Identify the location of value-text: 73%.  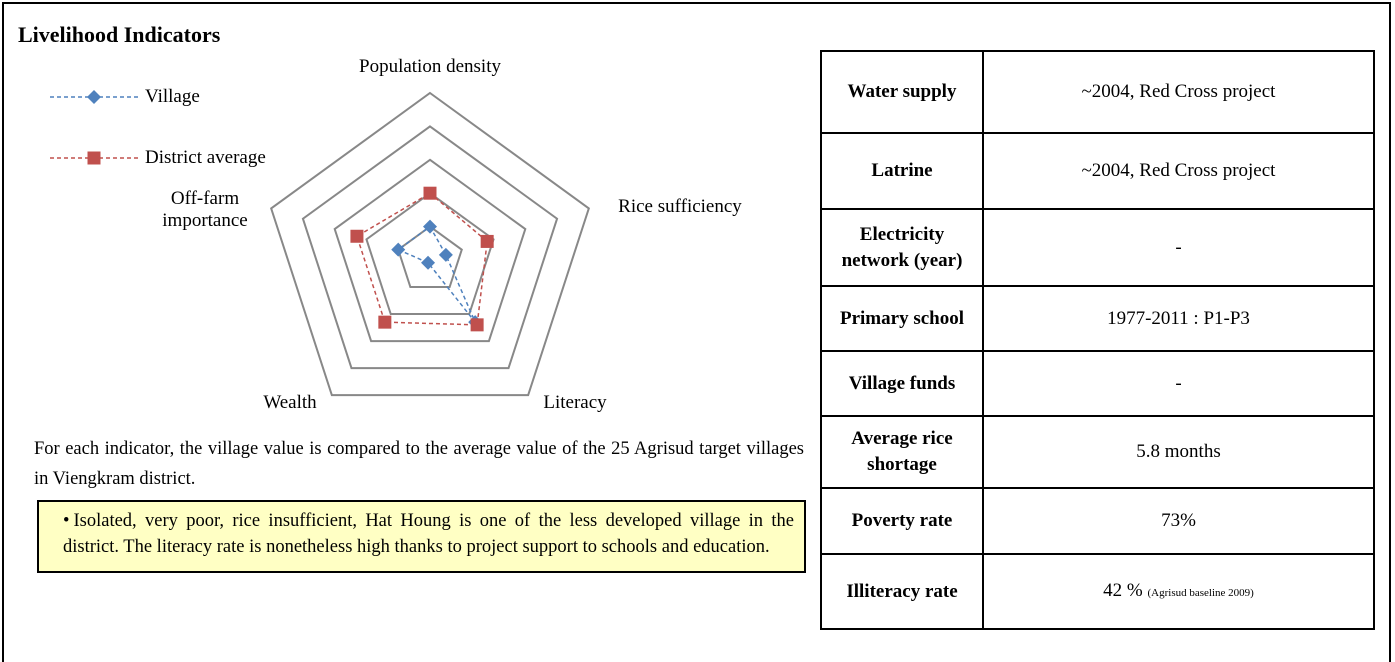
(1178, 520).